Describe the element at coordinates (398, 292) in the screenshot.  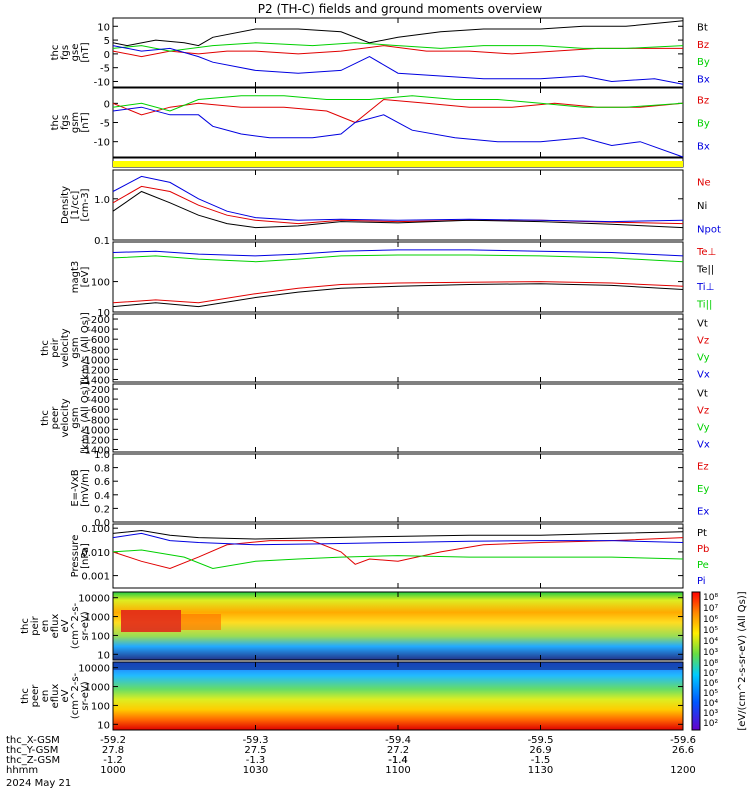
I see `series-line-Te⊥` at that location.